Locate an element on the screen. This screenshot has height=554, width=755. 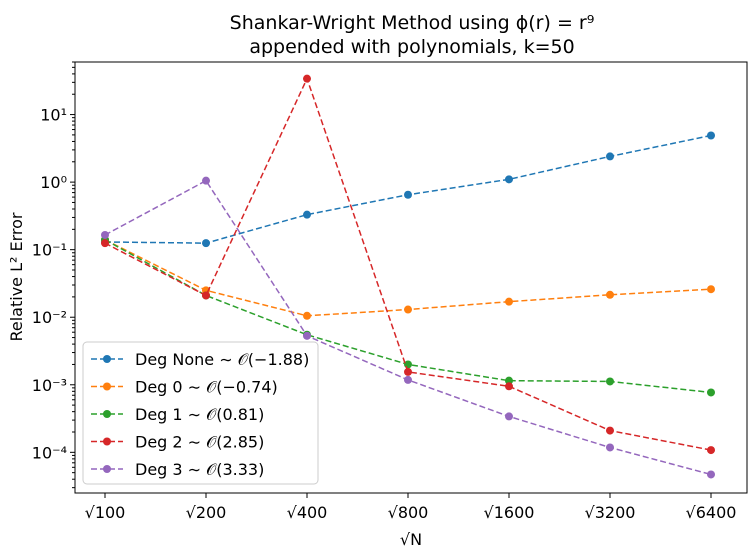
y-tick-label: 10⁻² is located at coordinates (49, 317).